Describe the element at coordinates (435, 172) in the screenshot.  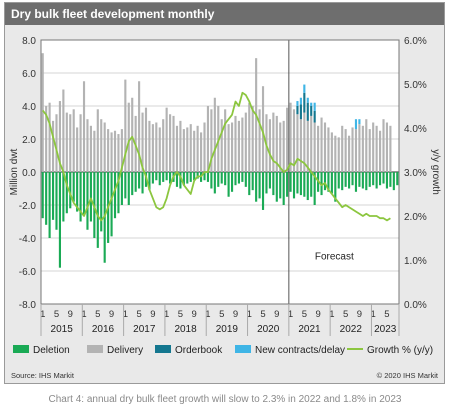
I see `y2-axis-title: y/y growth` at that location.